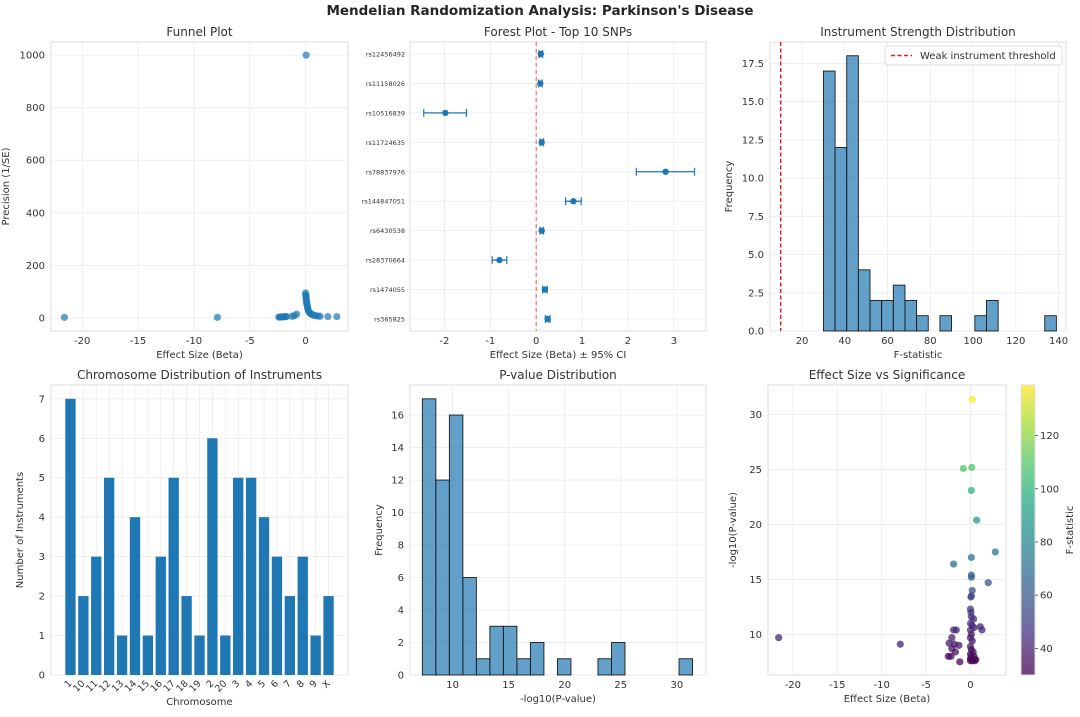 The height and width of the screenshot is (717, 1080). I want to click on x-tick-label: 4, so click(249, 684).